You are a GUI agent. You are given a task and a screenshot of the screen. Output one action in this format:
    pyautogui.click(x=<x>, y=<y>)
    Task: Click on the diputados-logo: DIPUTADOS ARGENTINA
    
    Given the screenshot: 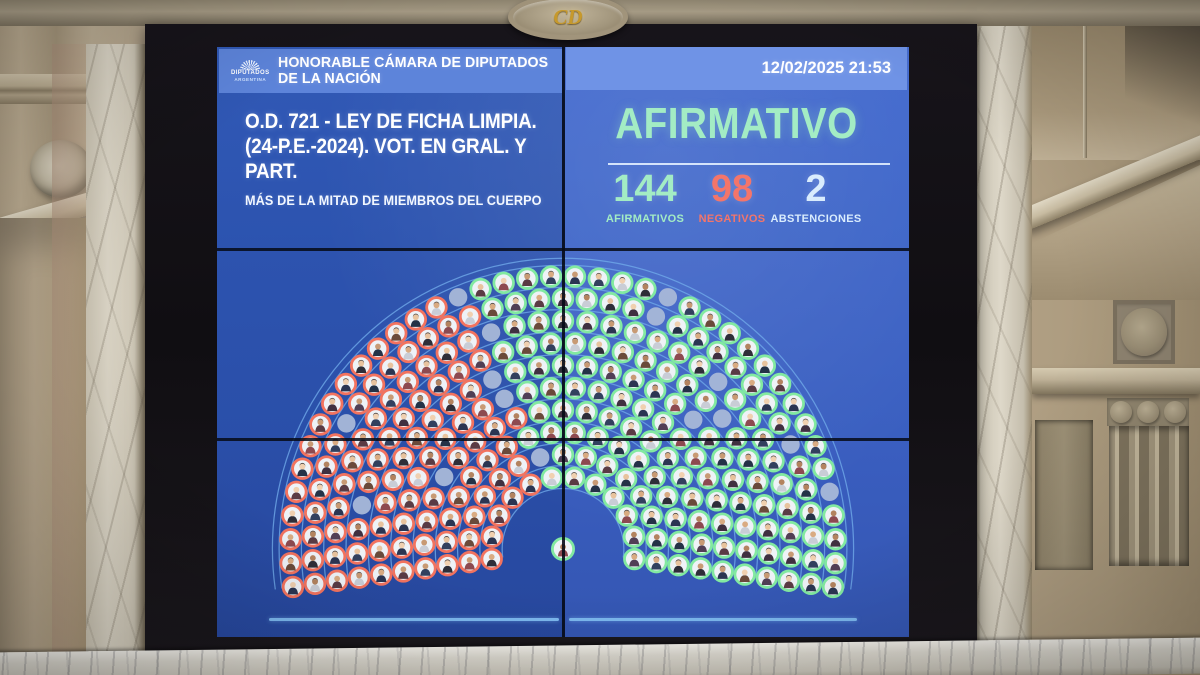 What is the action you would take?
    pyautogui.click(x=250, y=71)
    